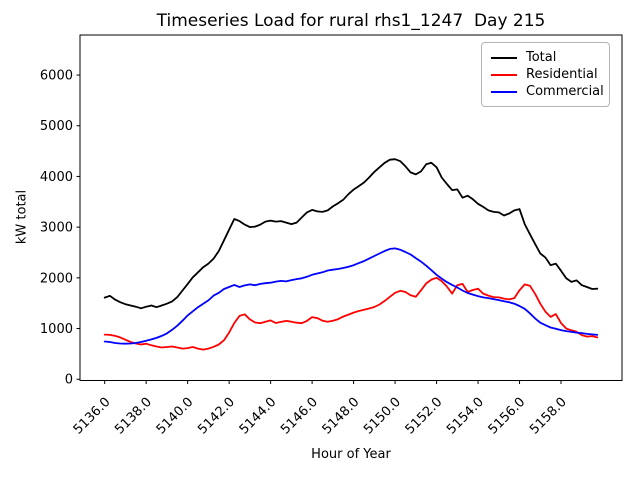  Describe the element at coordinates (548, 416) in the screenshot. I see `x-tick-label: 5158.0` at that location.